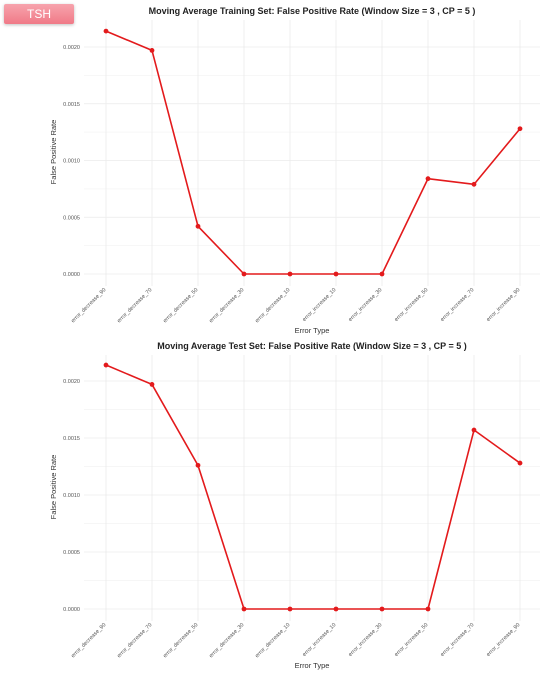 This screenshot has width=550, height=675. I want to click on test-y-tick-label: 0.0015, so click(71, 439).